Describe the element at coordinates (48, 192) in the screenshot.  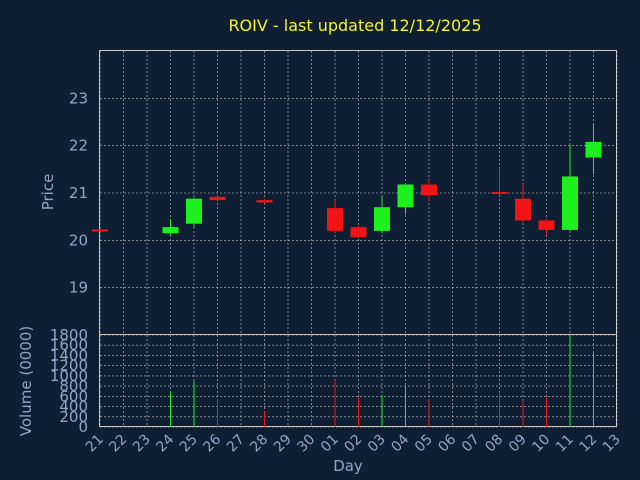
I see `price-axis-label: Price` at that location.